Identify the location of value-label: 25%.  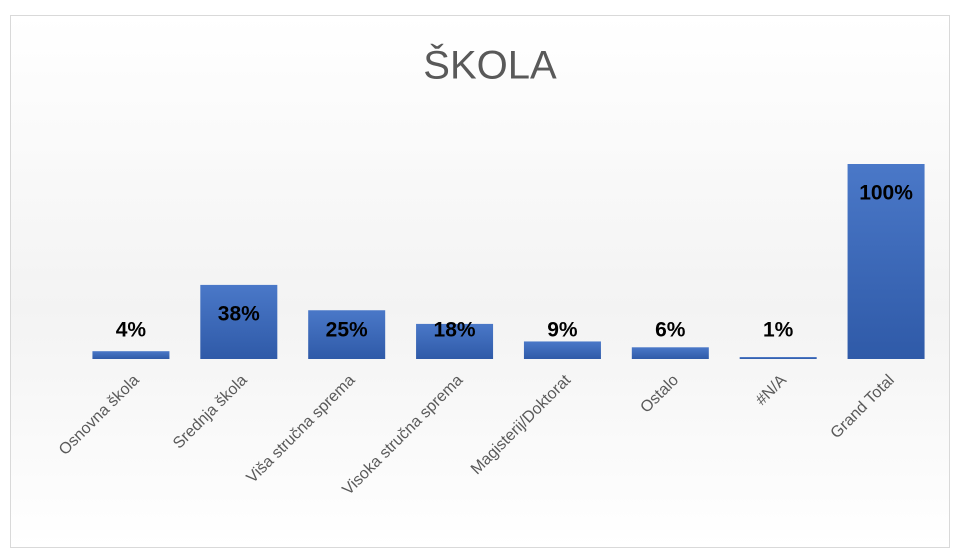
(347, 330).